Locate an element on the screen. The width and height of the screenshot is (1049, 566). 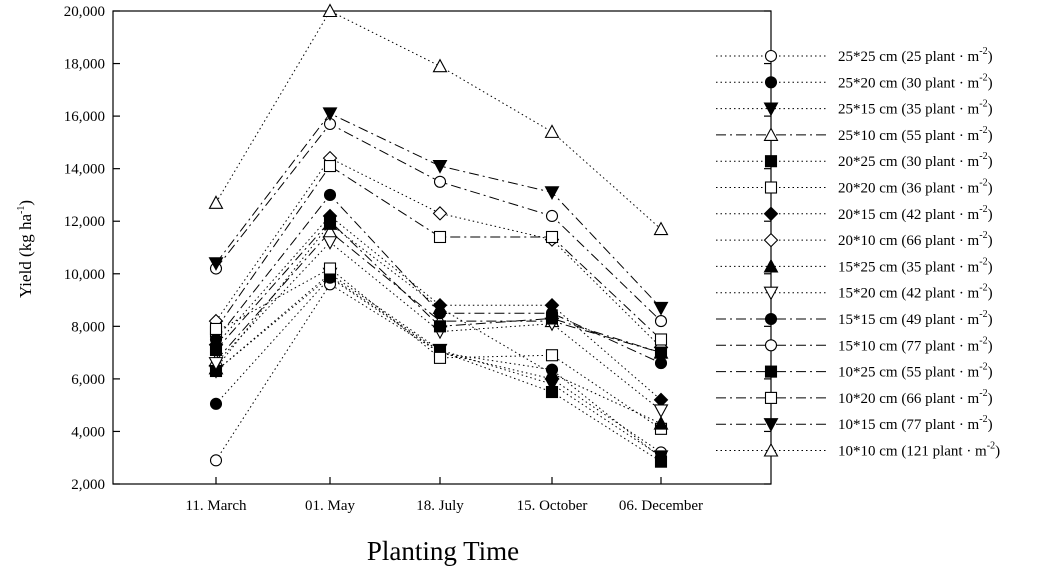
legend-entry: 25*20 cm (30 plant · m-2) is located at coordinates (854, 81).